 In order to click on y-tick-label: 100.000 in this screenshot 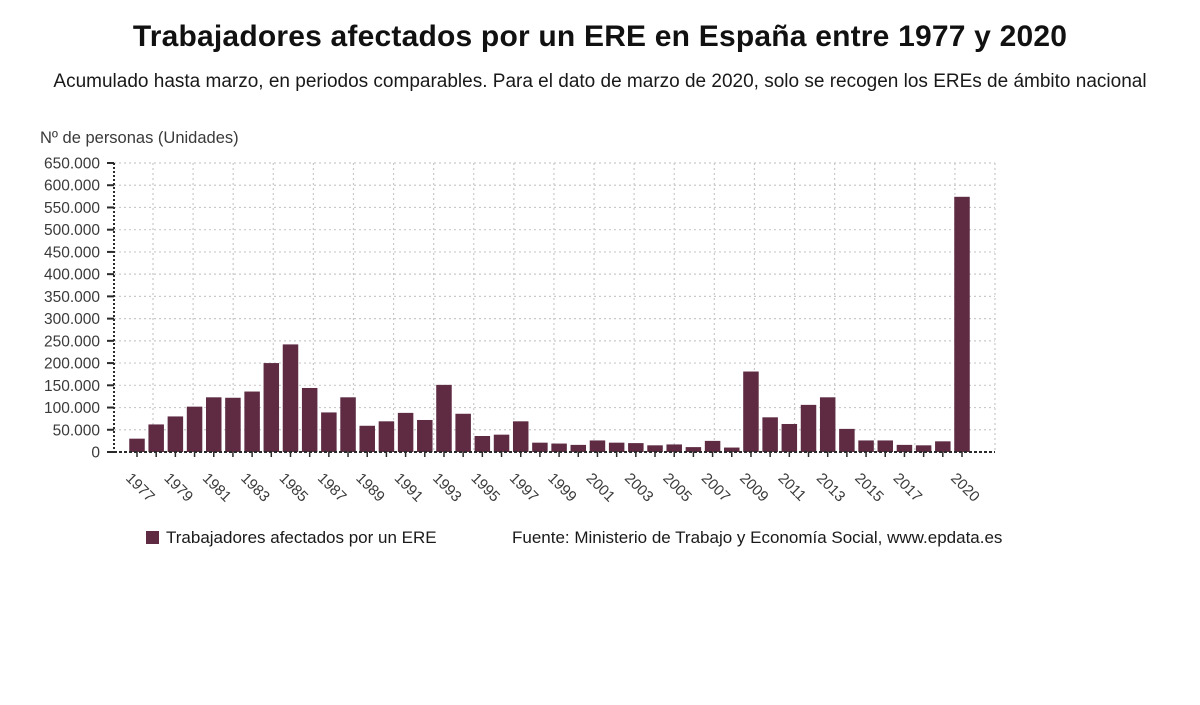, I will do `click(72, 408)`.